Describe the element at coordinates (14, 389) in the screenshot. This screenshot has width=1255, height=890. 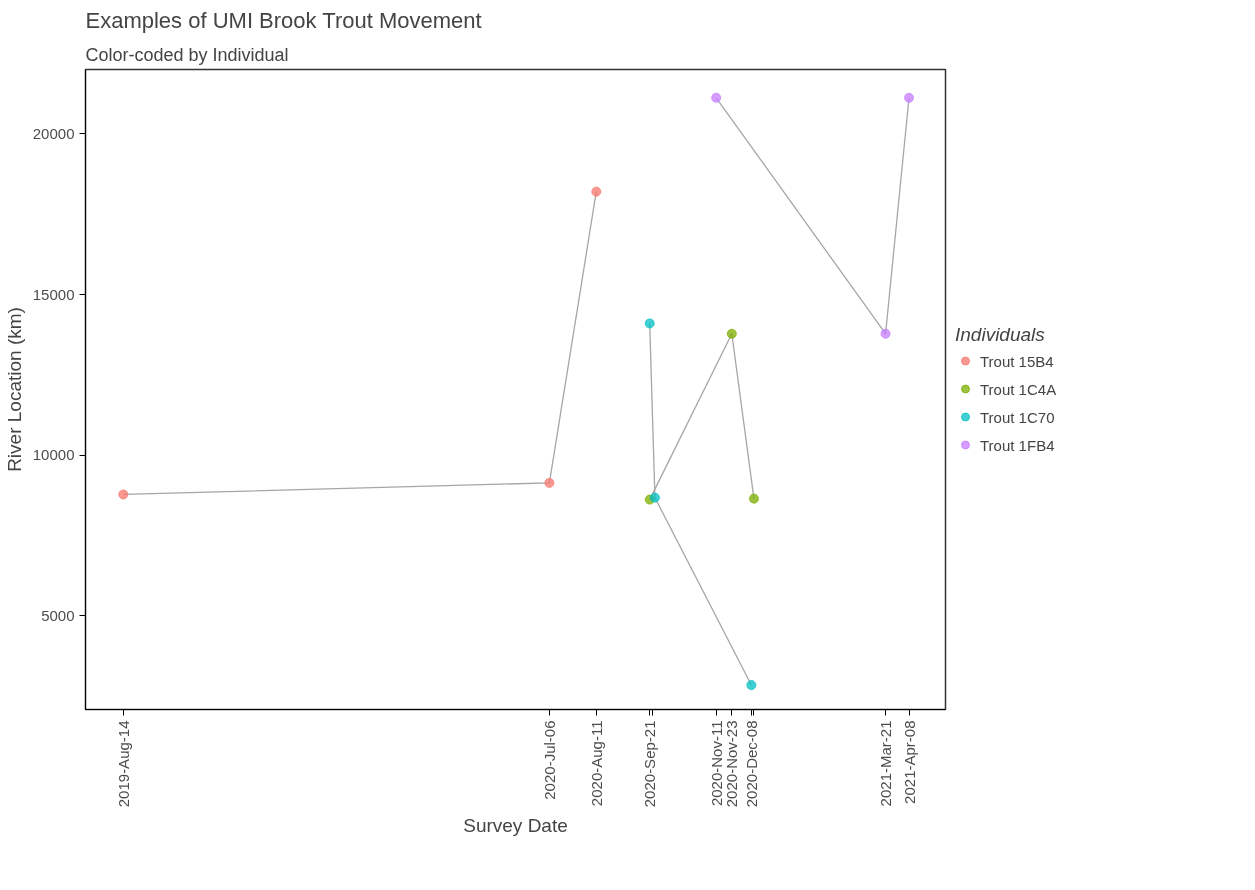
I see `y-axis-title: River Location (km)` at that location.